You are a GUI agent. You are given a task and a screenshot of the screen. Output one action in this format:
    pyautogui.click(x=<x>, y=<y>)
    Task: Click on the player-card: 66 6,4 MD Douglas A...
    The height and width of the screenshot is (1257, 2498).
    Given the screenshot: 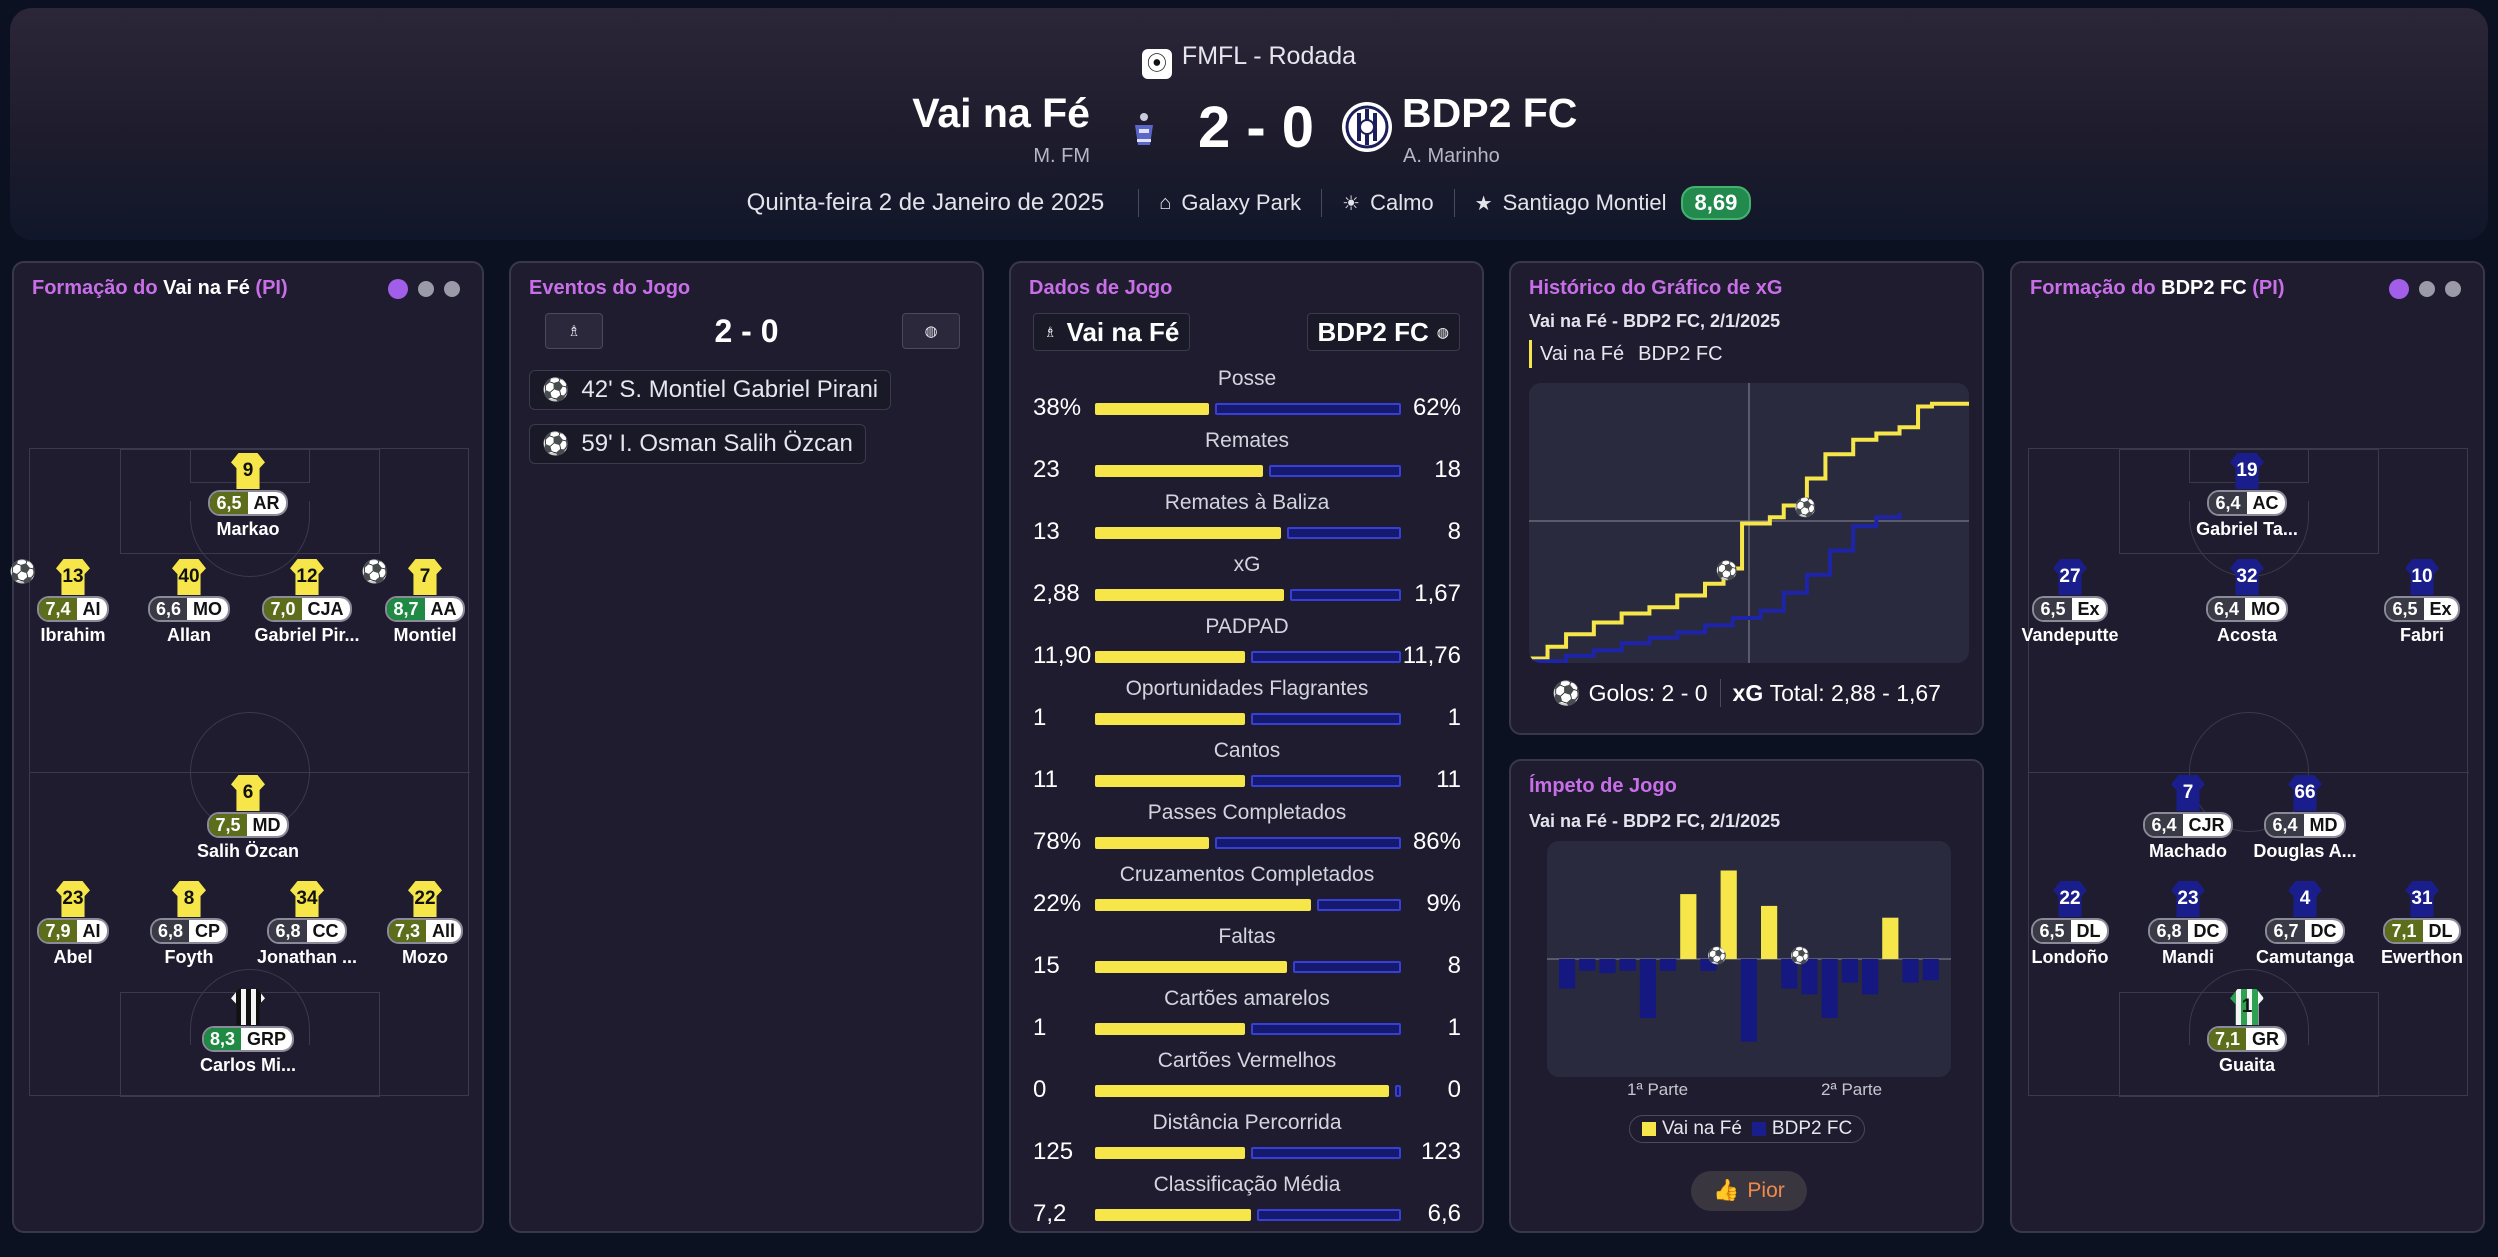 What is the action you would take?
    pyautogui.click(x=2305, y=818)
    